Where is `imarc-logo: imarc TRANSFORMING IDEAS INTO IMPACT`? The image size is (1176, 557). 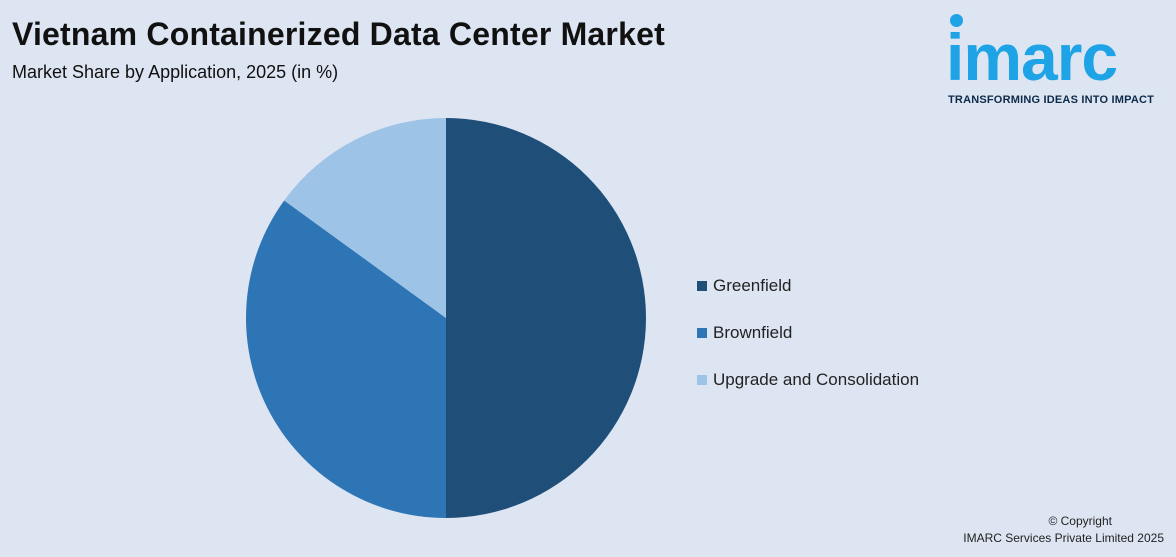
imarc-logo: imarc TRANSFORMING IDEAS INTO IMPACT is located at coordinates (1059, 60).